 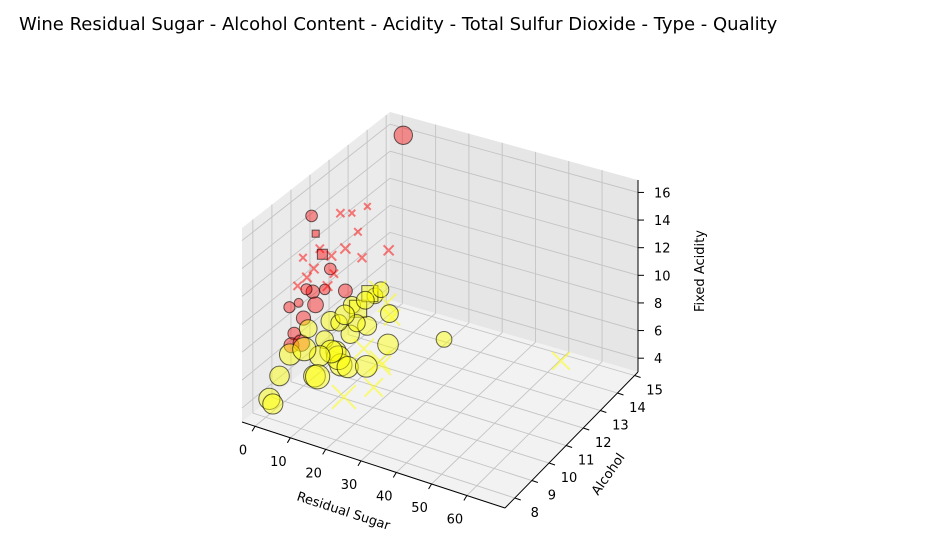 What do you see at coordinates (658, 332) in the screenshot?
I see `z-tick-label: 6` at bounding box center [658, 332].